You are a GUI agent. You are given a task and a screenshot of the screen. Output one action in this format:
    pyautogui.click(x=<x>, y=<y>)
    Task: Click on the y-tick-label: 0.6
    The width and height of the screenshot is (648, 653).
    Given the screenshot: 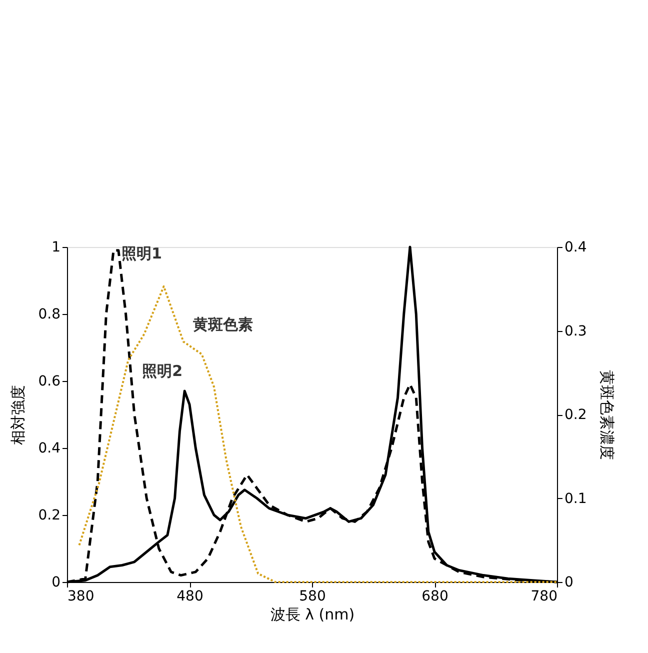 What is the action you would take?
    pyautogui.click(x=49, y=382)
    